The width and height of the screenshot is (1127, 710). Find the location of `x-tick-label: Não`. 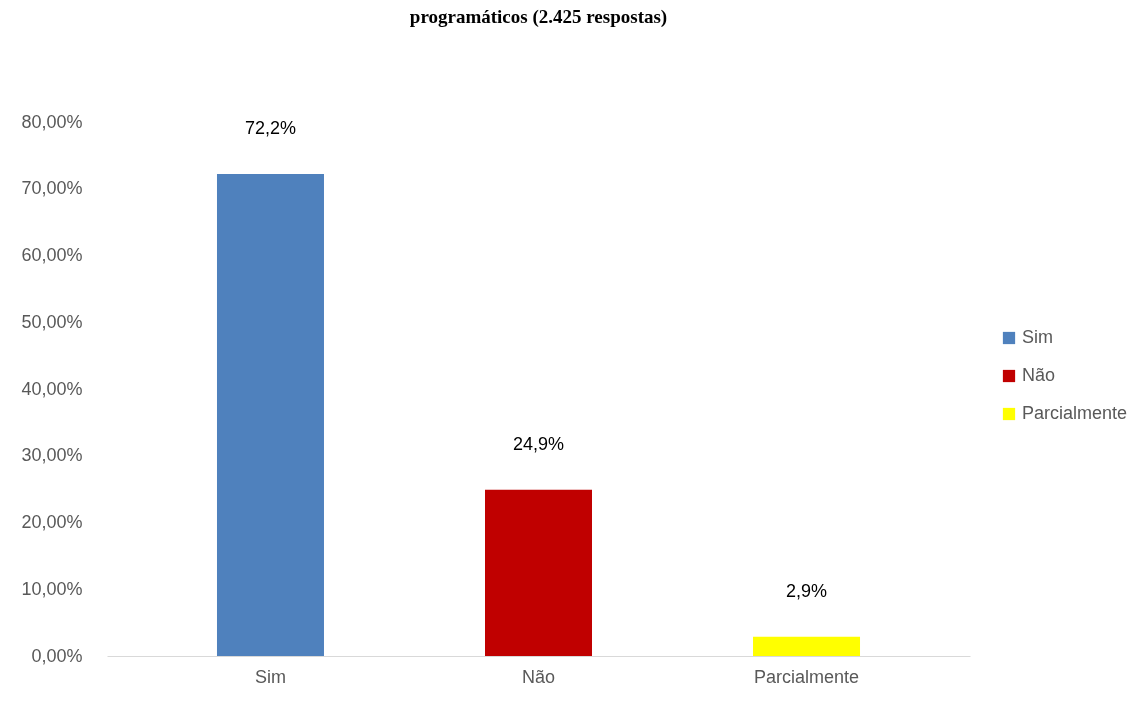

x-tick-label: Não is located at coordinates (538, 676).